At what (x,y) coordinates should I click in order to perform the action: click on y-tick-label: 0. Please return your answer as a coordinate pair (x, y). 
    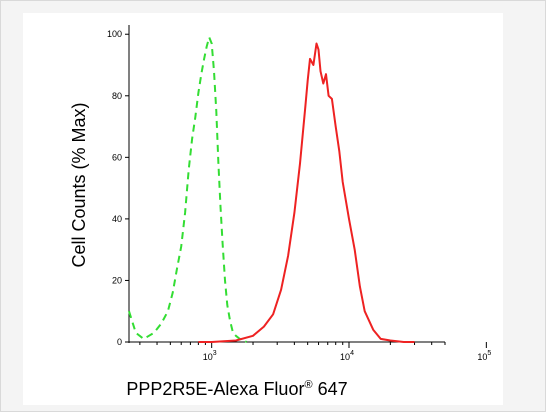
    Looking at the image, I should click on (119, 342).